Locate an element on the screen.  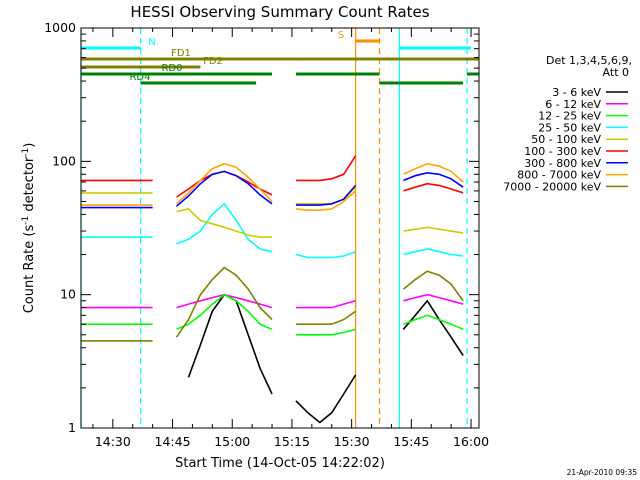
y-axis-label-suffix: ) is located at coordinates (29, 145).